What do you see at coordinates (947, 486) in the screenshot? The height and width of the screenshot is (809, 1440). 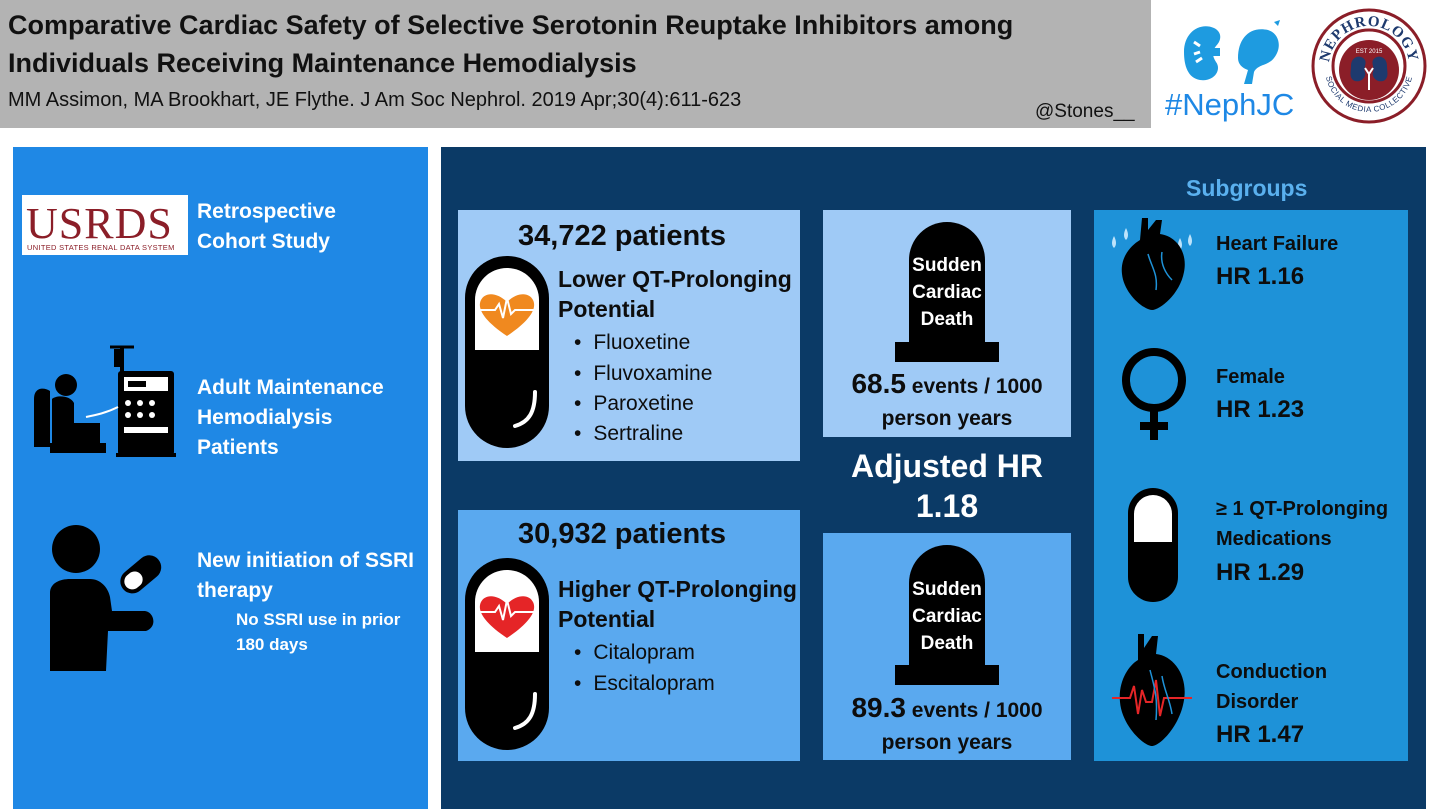 I see `adjusted-hr: Adjusted HR 1.18` at bounding box center [947, 486].